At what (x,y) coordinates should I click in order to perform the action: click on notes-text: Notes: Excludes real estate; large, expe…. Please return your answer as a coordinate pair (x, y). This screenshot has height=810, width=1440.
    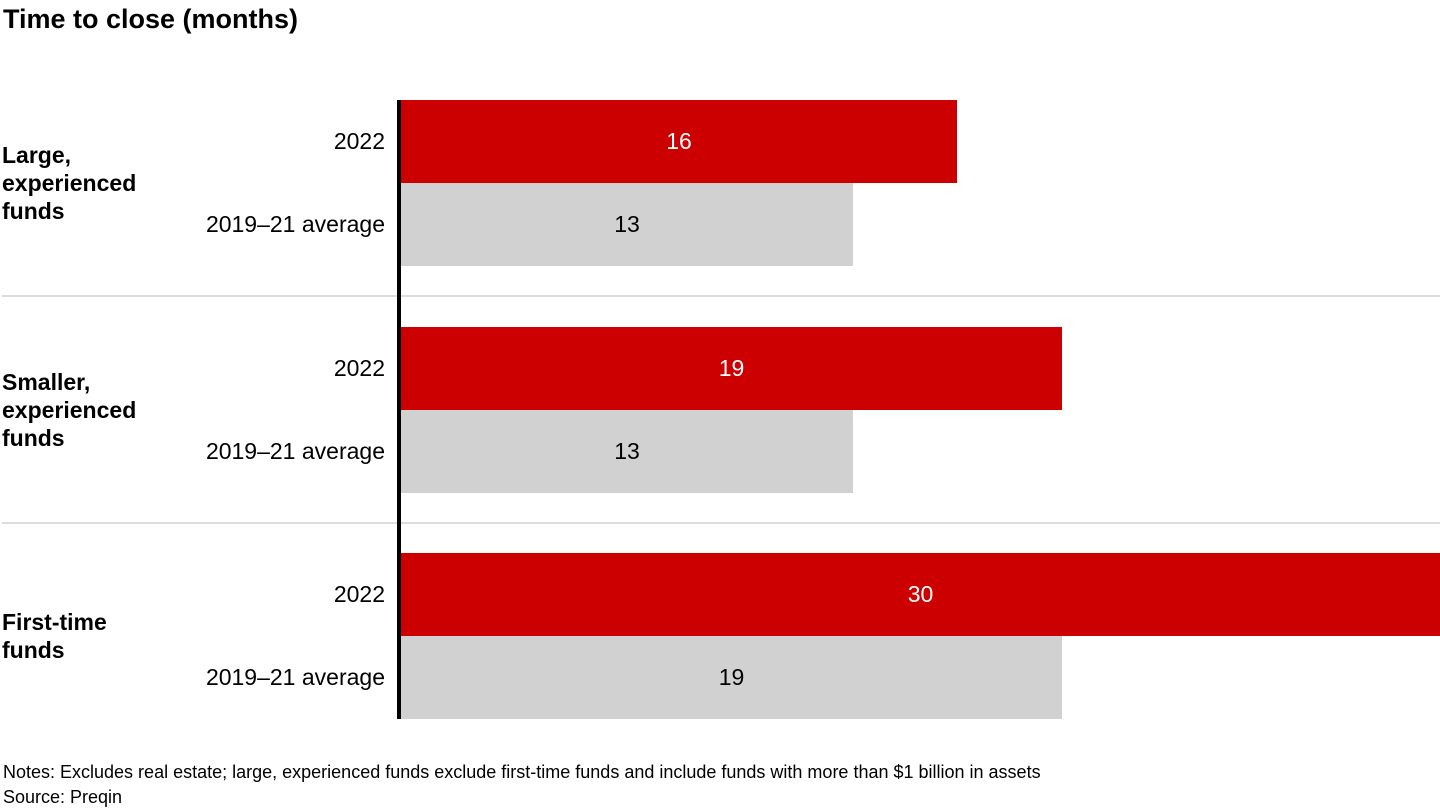
    Looking at the image, I should click on (522, 772).